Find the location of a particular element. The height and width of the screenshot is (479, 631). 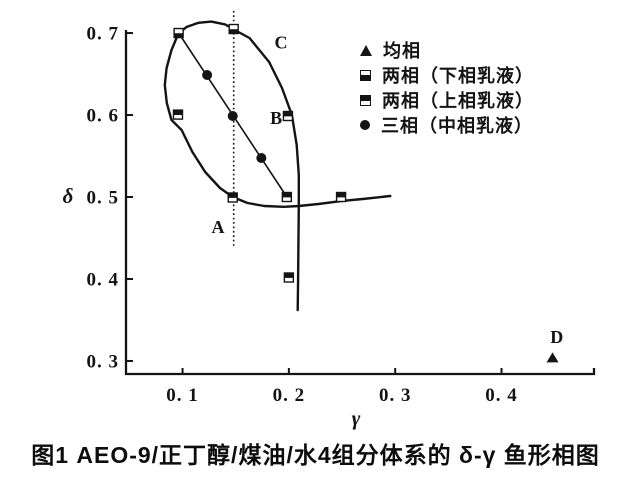

legend-item: 两相（下相乳液） is located at coordinates (447, 75).